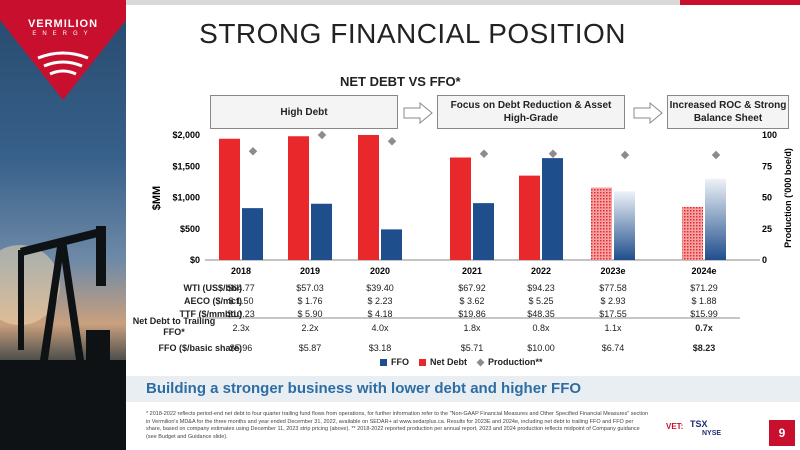  What do you see at coordinates (241, 271) in the screenshot?
I see `x-tick-label: 2018` at bounding box center [241, 271].